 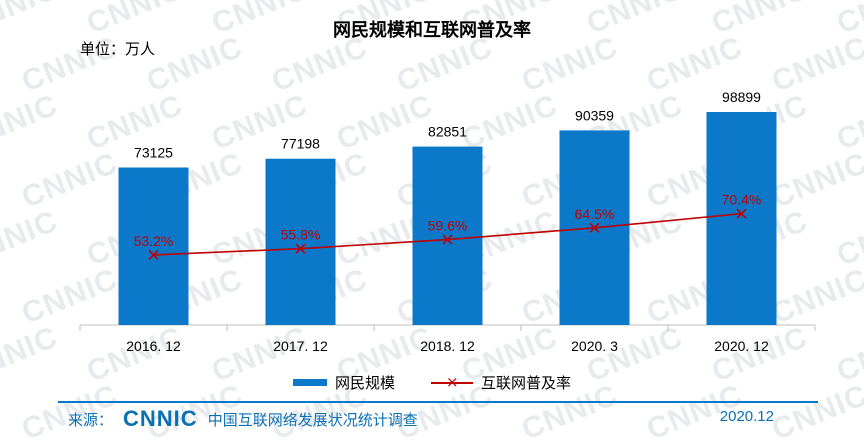 I want to click on bar-value-label: 90359, so click(x=594, y=115).